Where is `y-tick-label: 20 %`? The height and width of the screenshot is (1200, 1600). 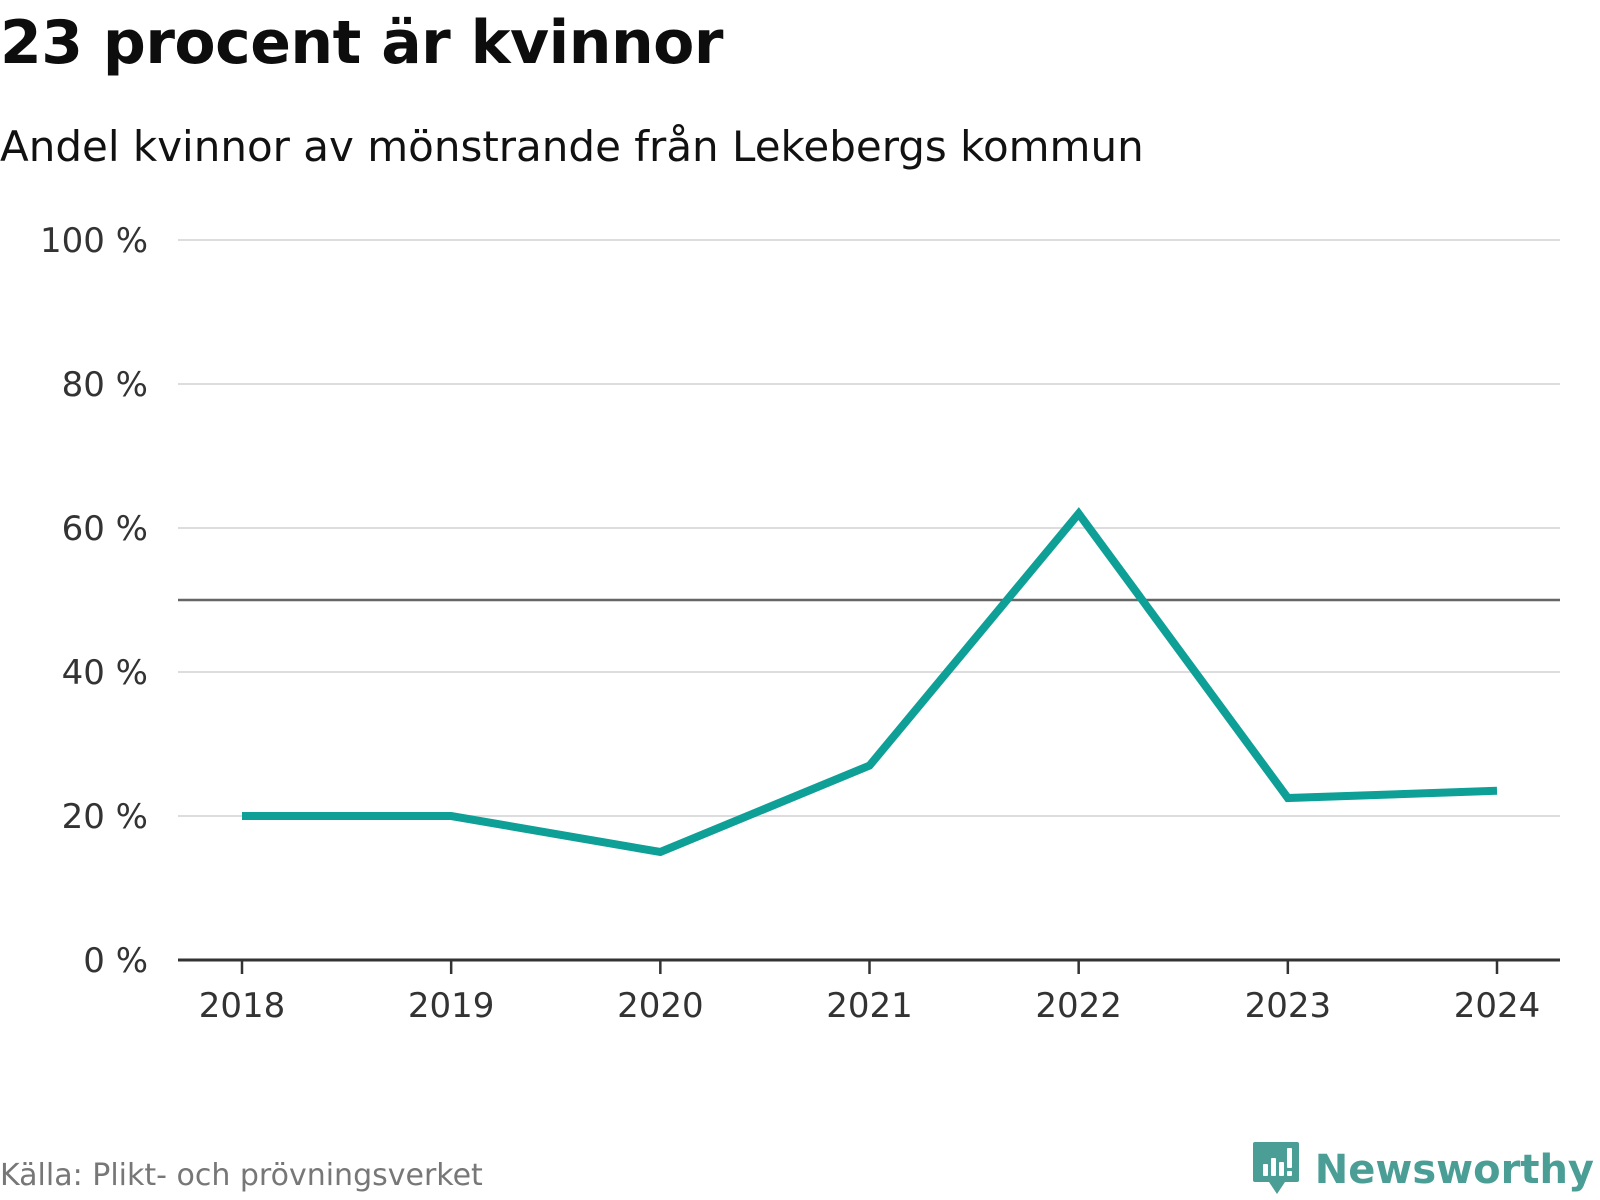 y-tick-label: 20 % is located at coordinates (105, 817).